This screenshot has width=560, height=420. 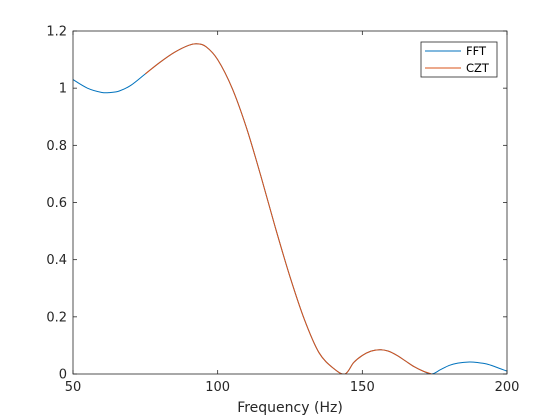 I want to click on x-tick-label: 50, so click(x=73, y=387).